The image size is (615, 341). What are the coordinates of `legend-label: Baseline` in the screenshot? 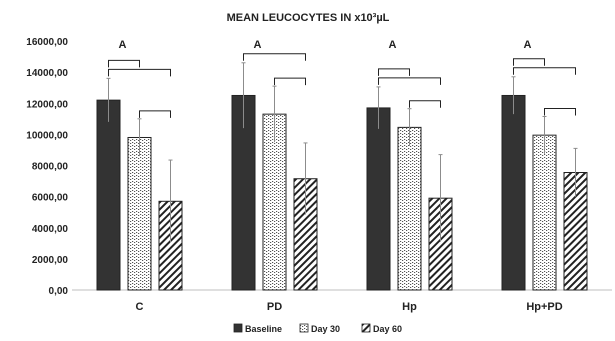 It's located at (263, 329).